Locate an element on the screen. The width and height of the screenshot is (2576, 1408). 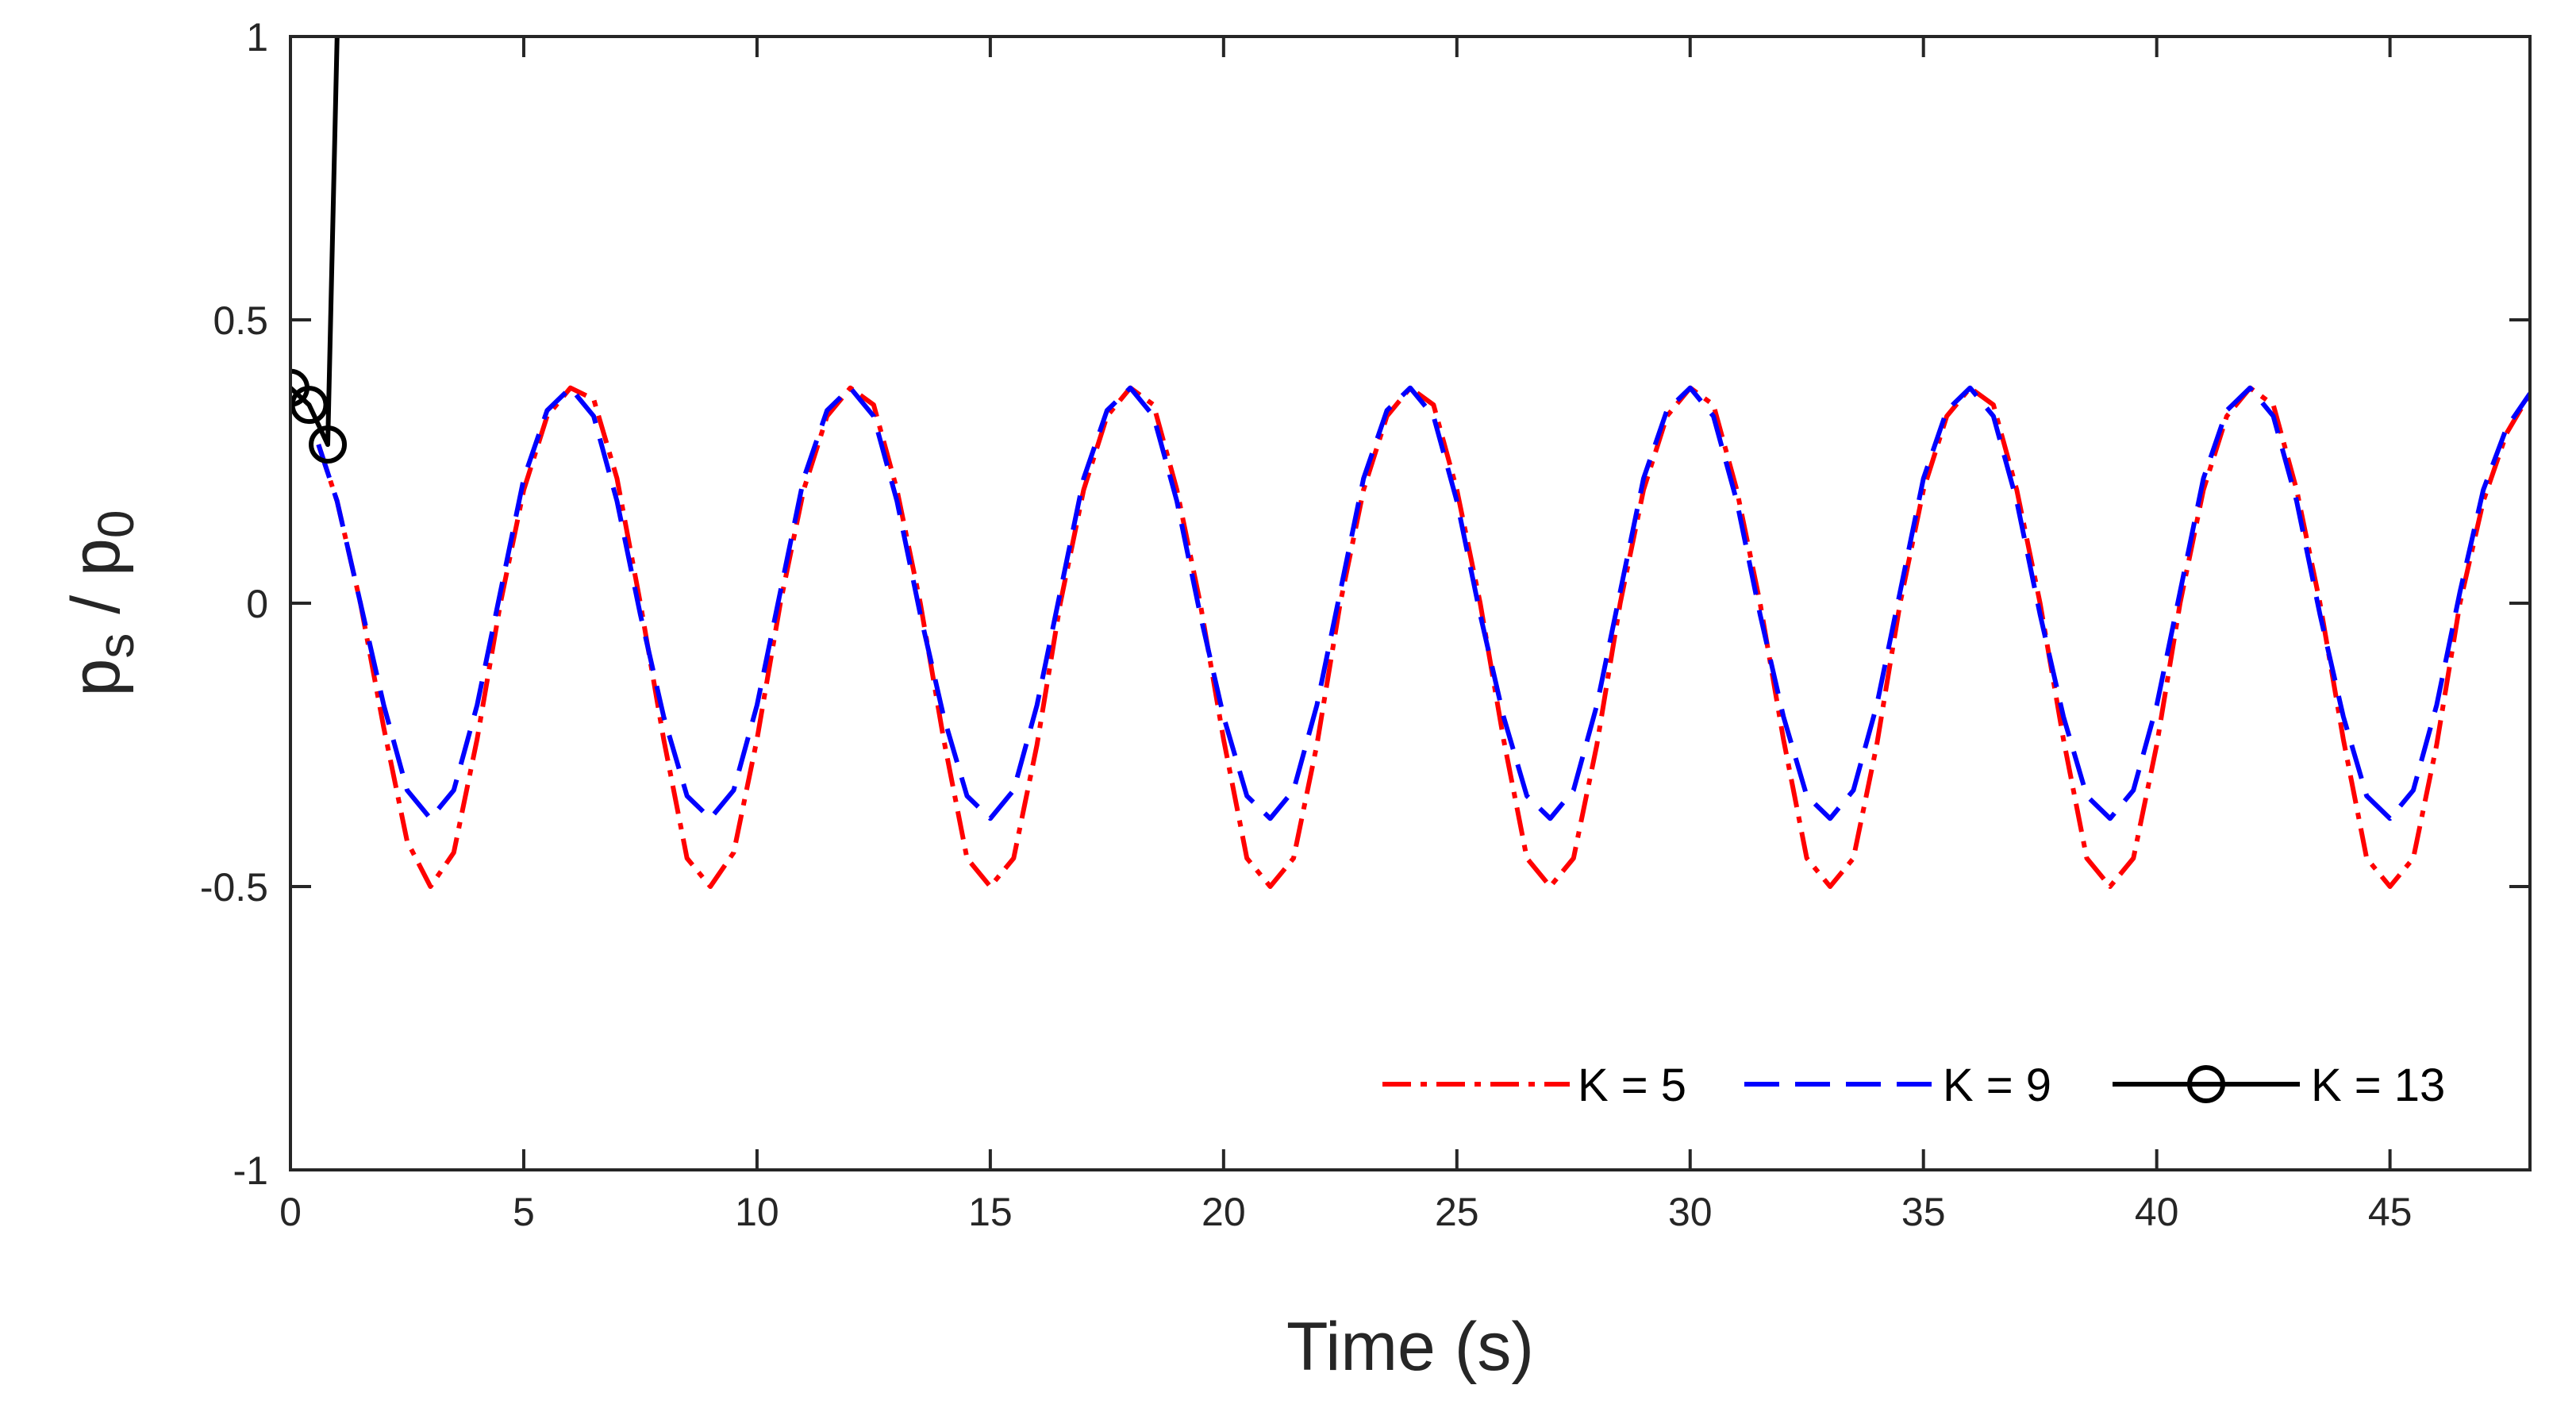
y-axis-title-p2: p is located at coordinates (96, 557).